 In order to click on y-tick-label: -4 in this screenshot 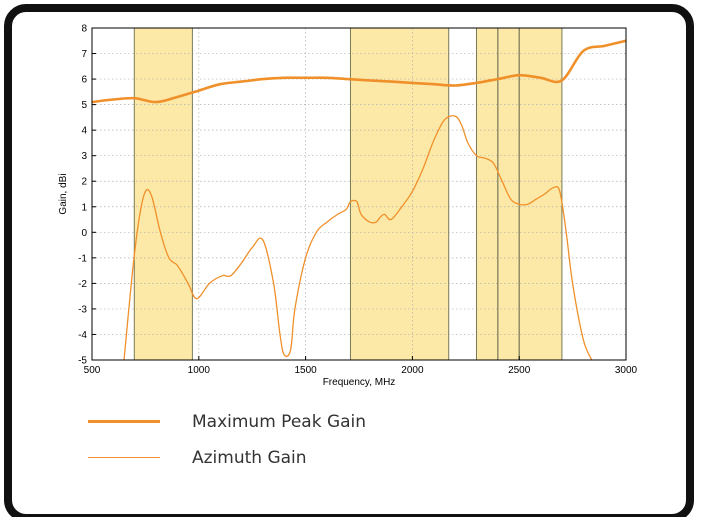, I will do `click(82, 335)`.